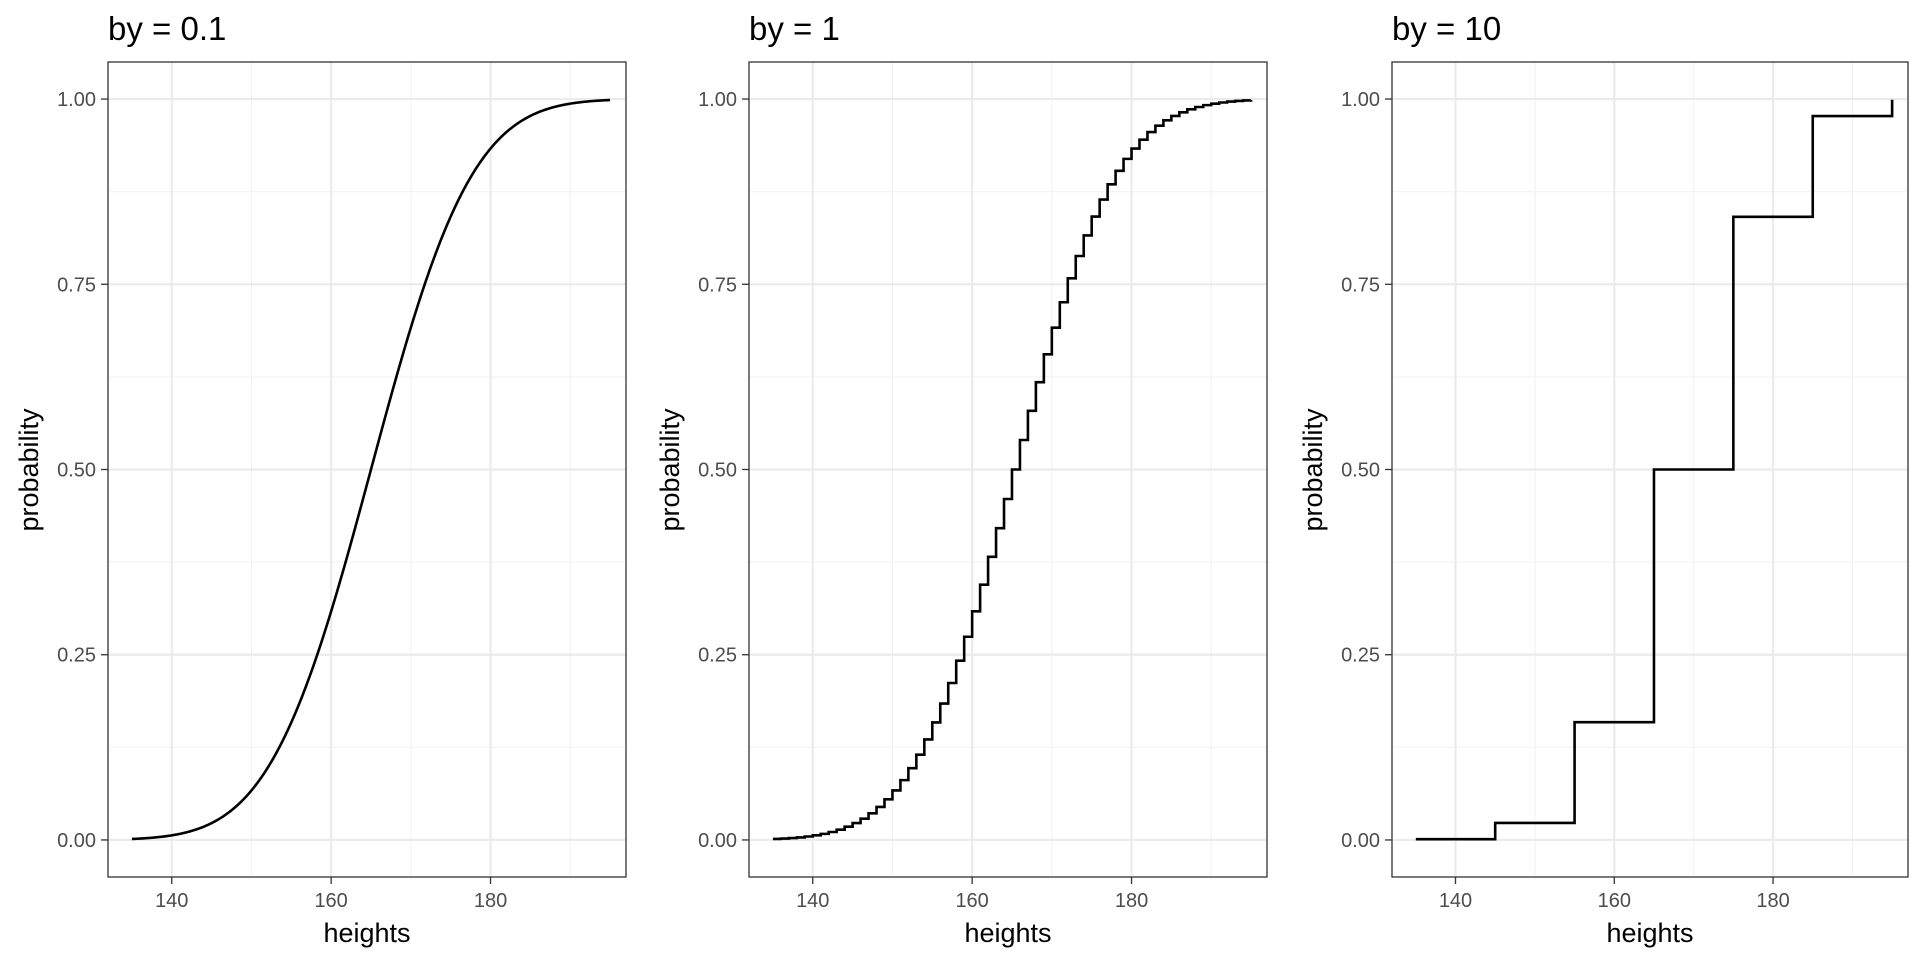  I want to click on panel-title: by = 1, so click(794, 28).